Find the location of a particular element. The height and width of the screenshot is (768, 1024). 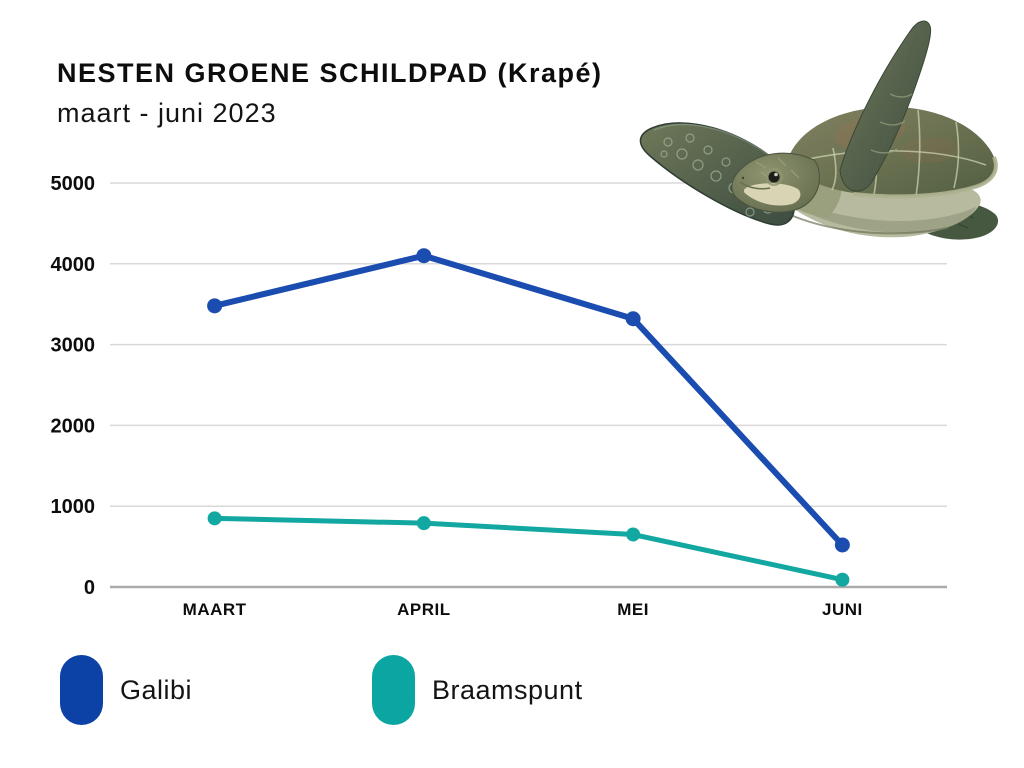

page-subtitle: maart - juni 2023 is located at coordinates (167, 113).